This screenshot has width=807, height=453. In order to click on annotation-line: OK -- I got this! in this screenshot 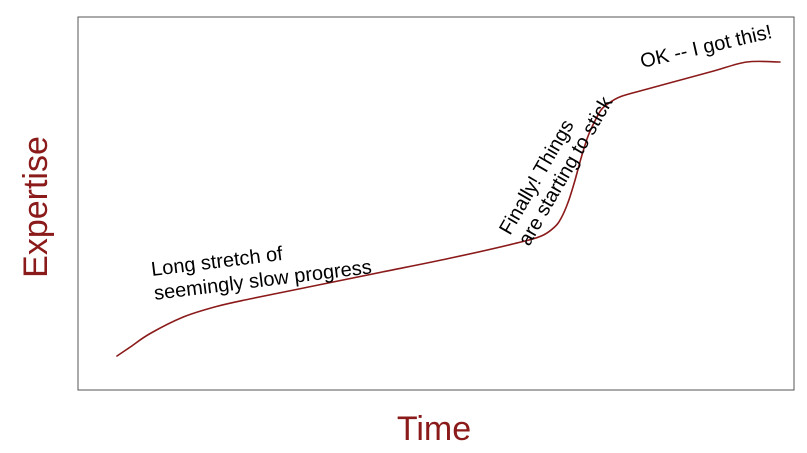, I will do `click(706, 47)`.